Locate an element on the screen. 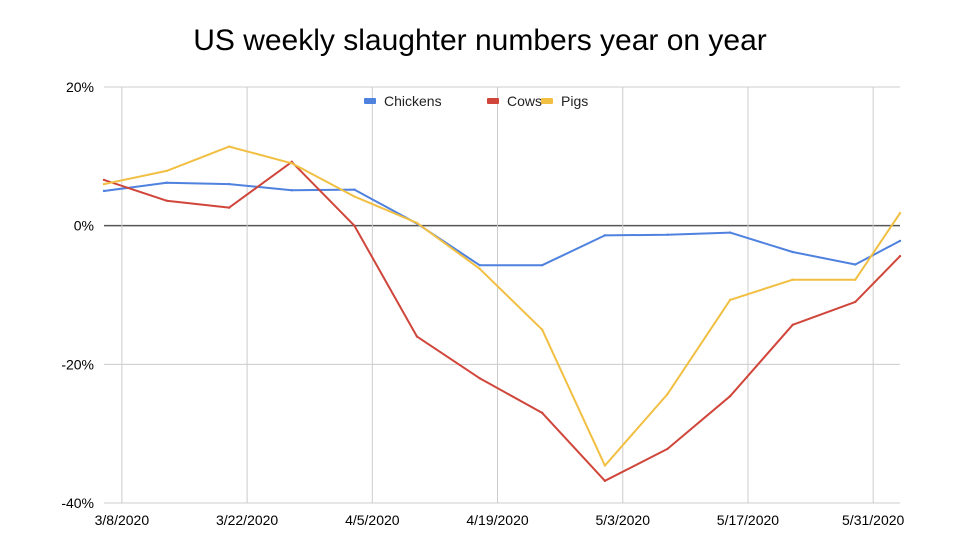 The image size is (960, 540). x-tick-label: 5/31/2020 is located at coordinates (873, 520).